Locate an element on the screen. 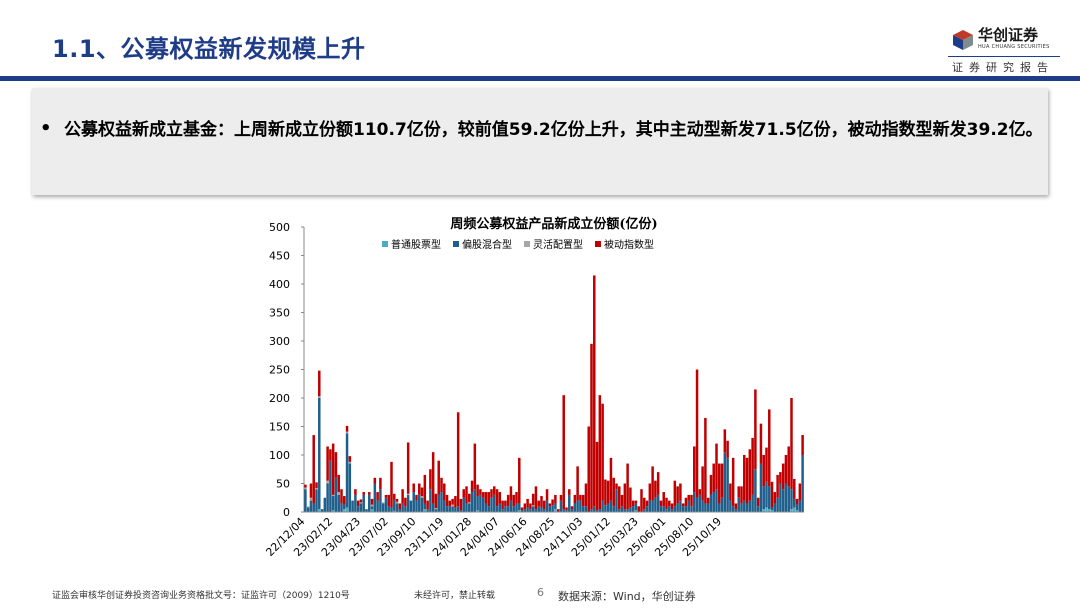 This screenshot has height=608, width=1080. y-tick-label-9: 450 is located at coordinates (279, 256).